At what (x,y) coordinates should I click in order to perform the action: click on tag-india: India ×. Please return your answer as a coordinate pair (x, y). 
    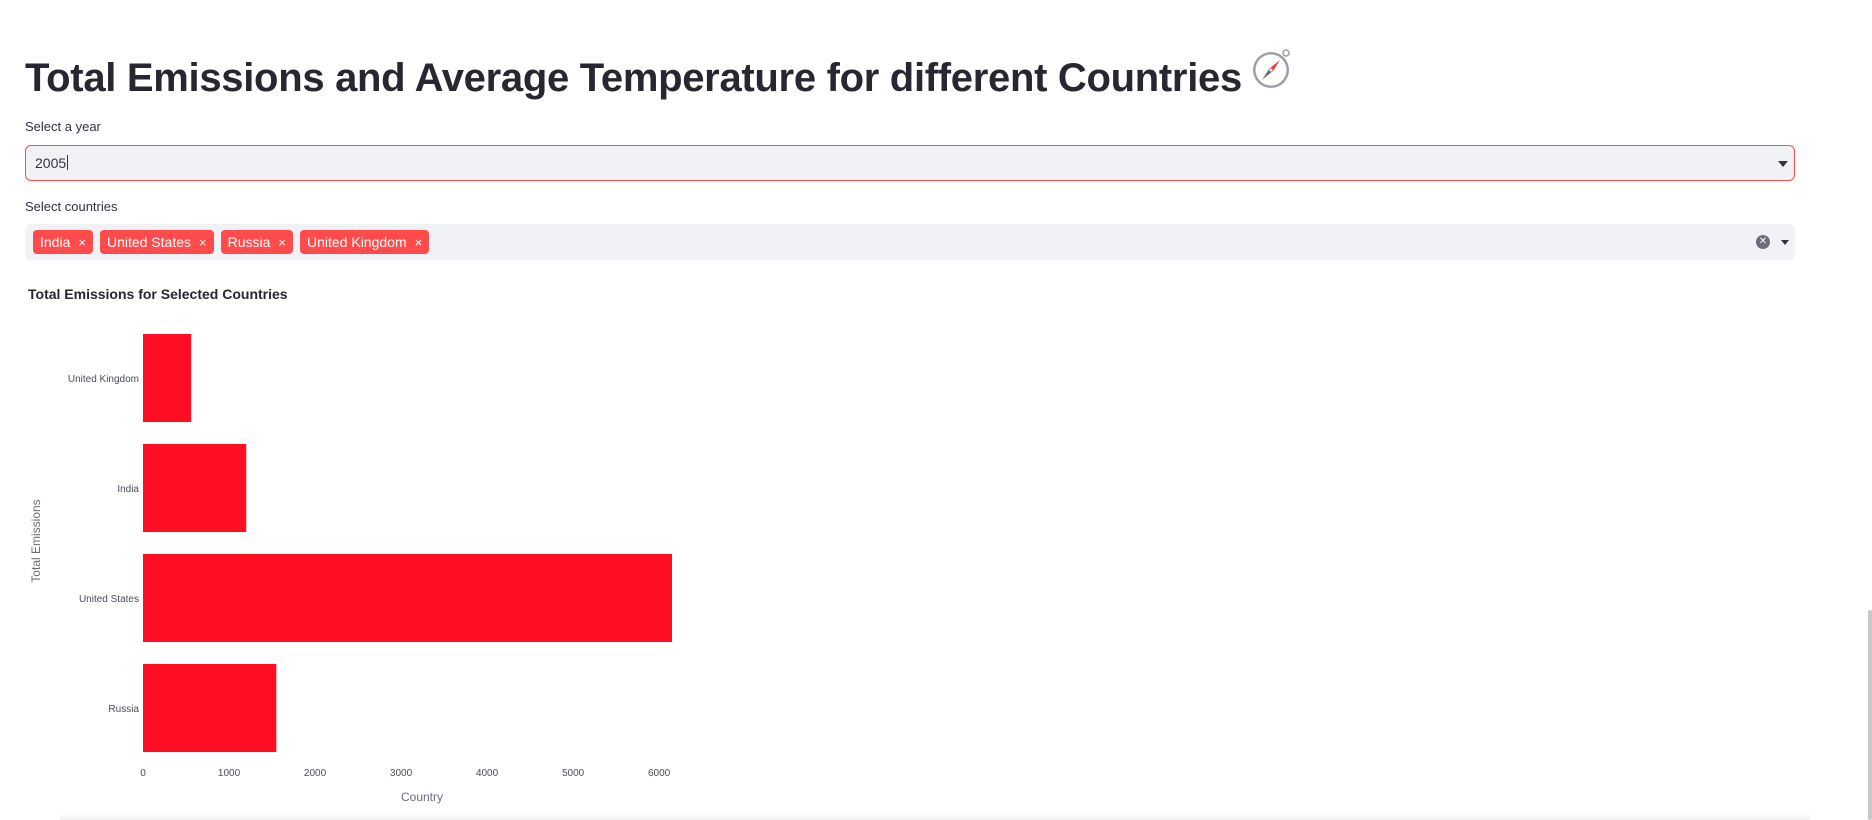
    Looking at the image, I should click on (63, 242).